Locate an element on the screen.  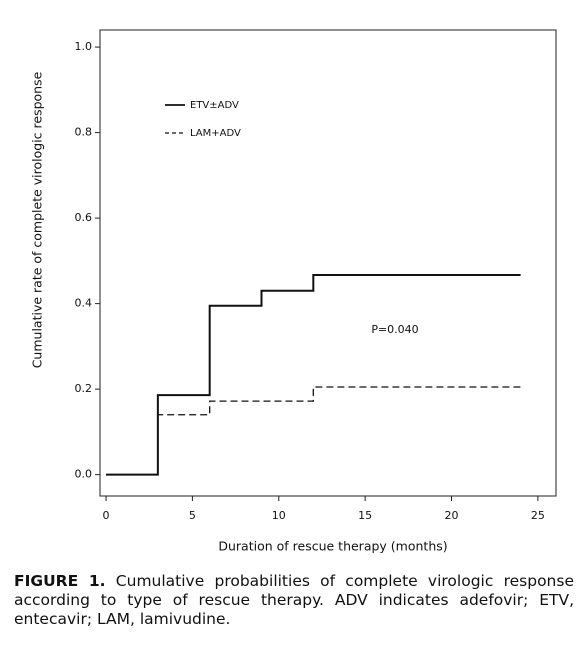
step-line is located at coordinates (314, 431).